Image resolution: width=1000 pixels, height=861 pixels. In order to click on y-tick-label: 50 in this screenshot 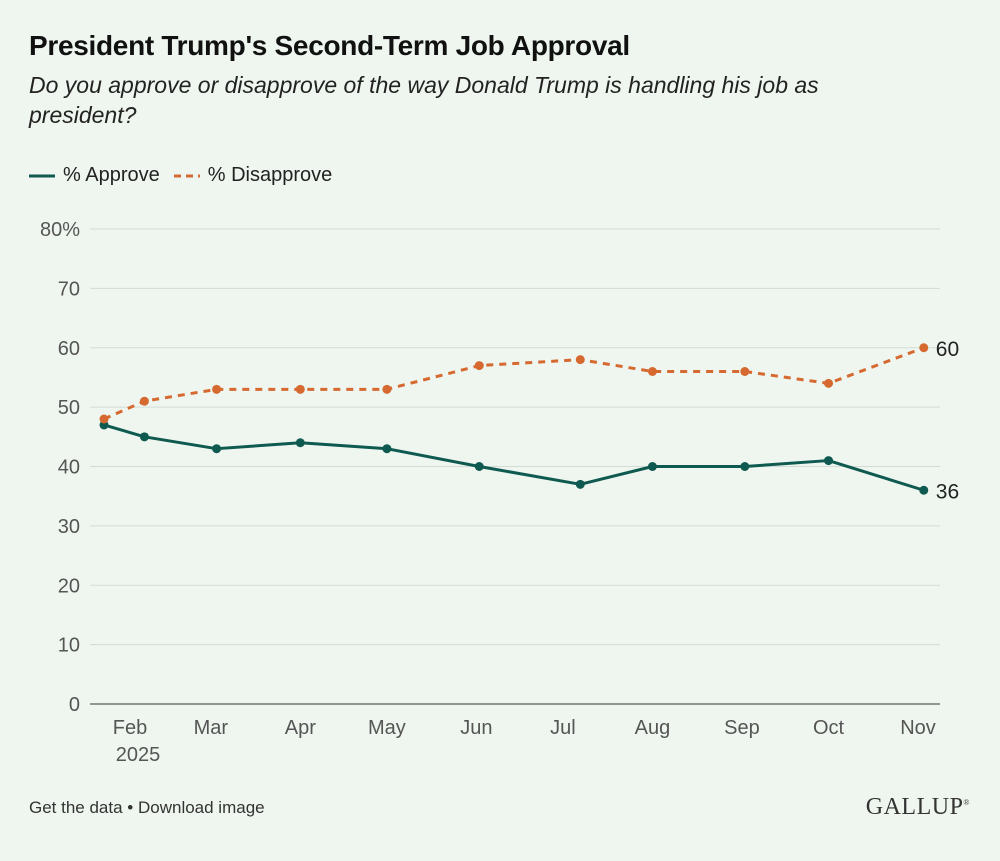, I will do `click(69, 408)`.